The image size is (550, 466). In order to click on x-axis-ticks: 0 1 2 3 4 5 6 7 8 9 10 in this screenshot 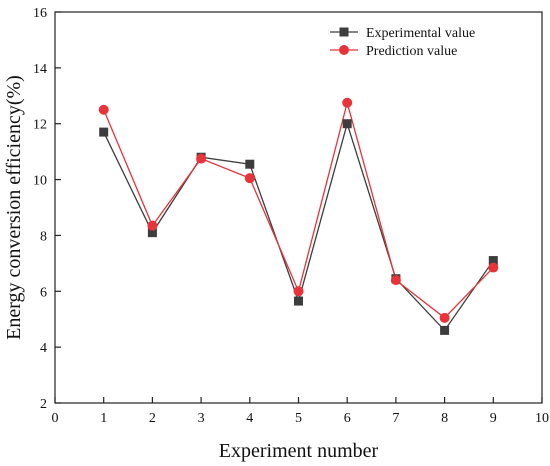, I will do `click(300, 411)`.